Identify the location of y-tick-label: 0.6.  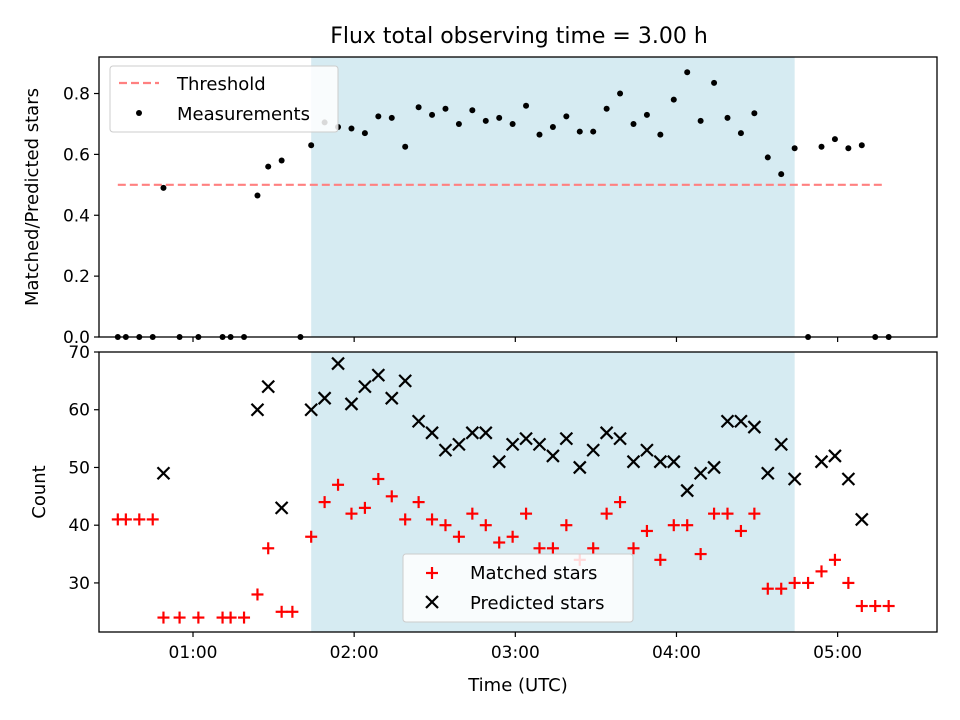
(76, 155).